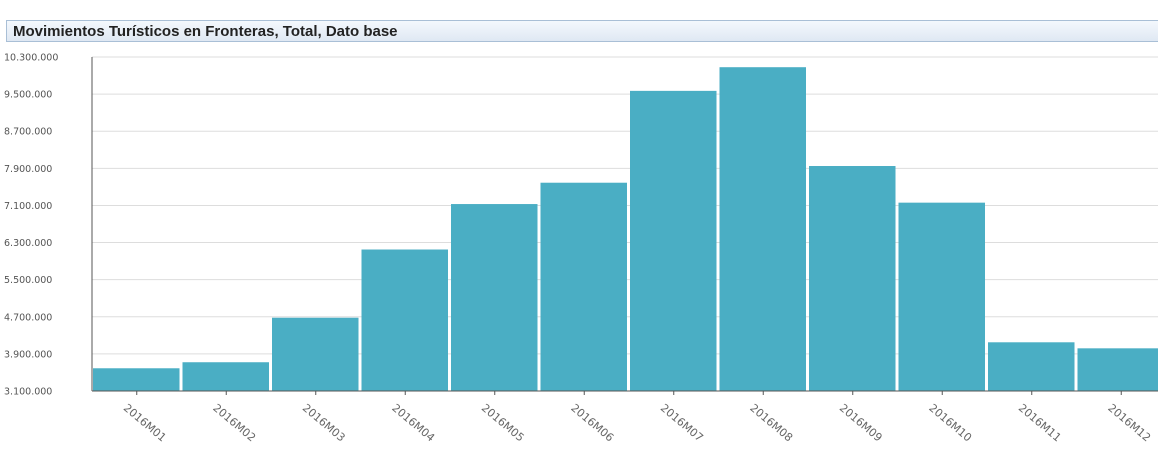 The image size is (1158, 462). Describe the element at coordinates (861, 422) in the screenshot. I see `x-tick-label: 2016M09` at that location.